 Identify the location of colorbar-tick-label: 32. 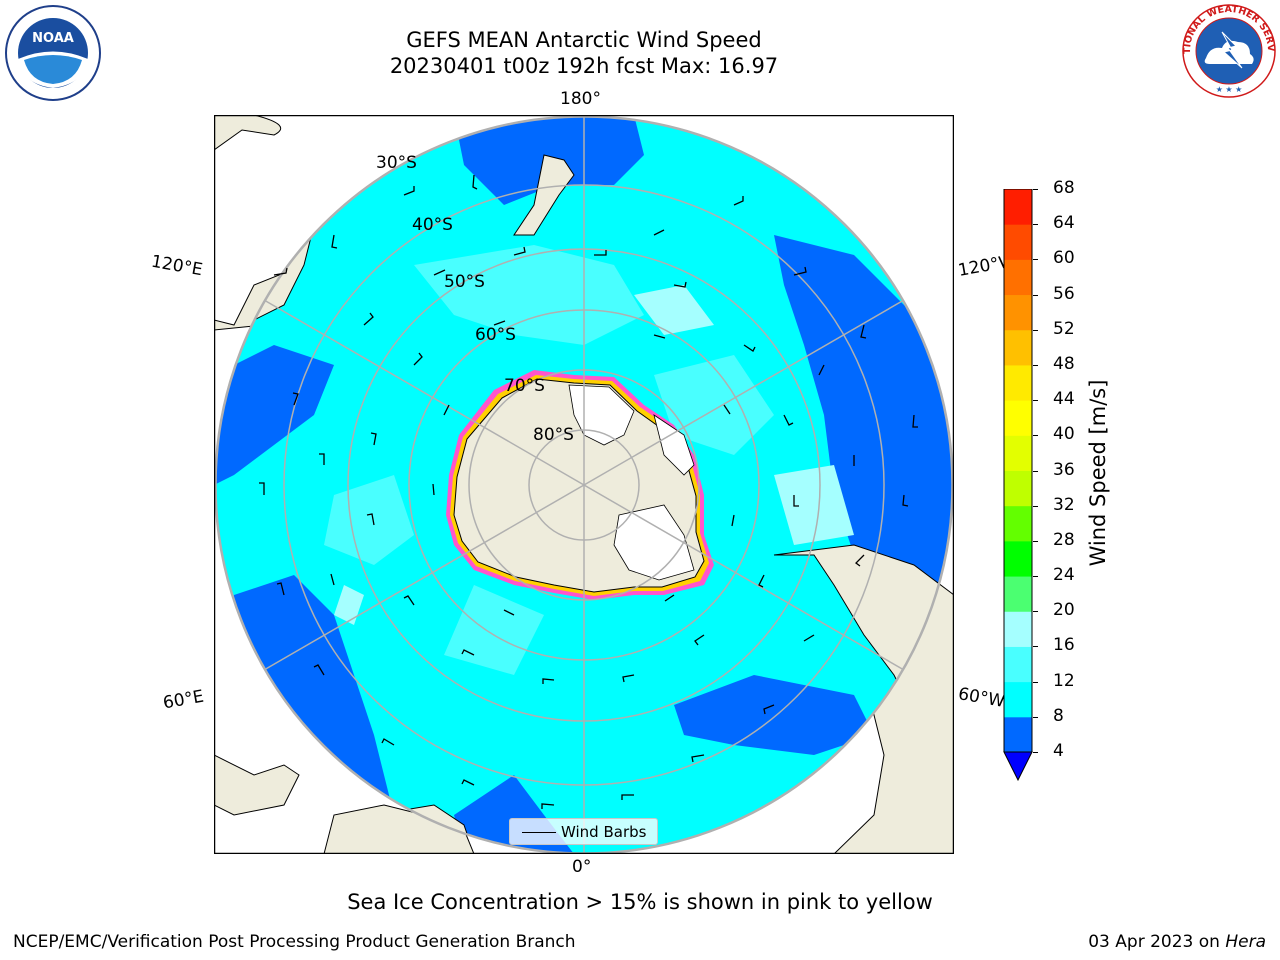
(1064, 504).